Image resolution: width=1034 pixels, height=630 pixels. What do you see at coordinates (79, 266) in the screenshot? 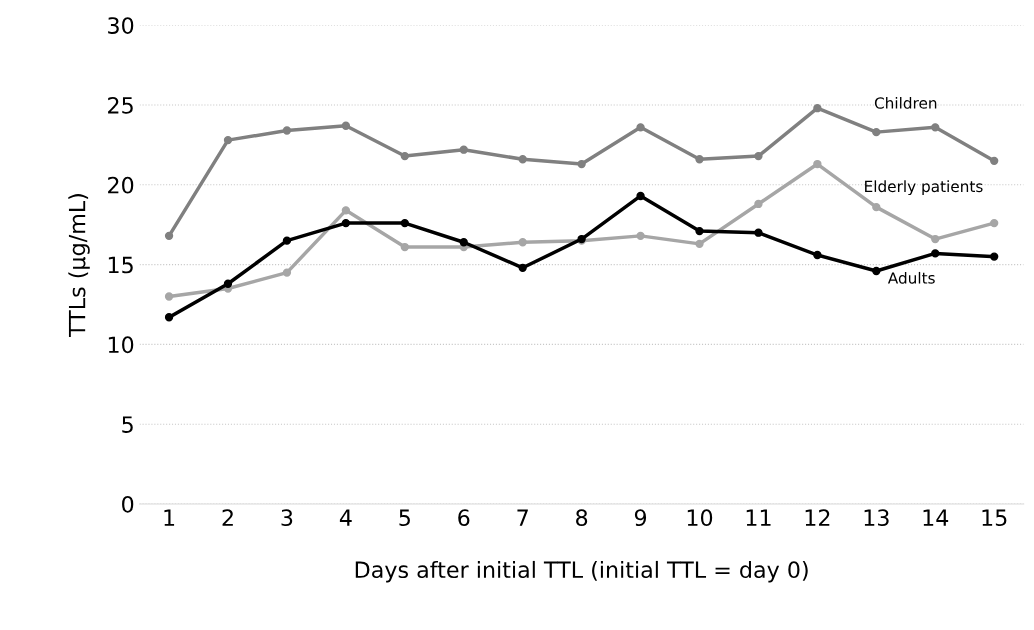
I see `y-axis-title: TTLs (µg/mL)` at bounding box center [79, 266].